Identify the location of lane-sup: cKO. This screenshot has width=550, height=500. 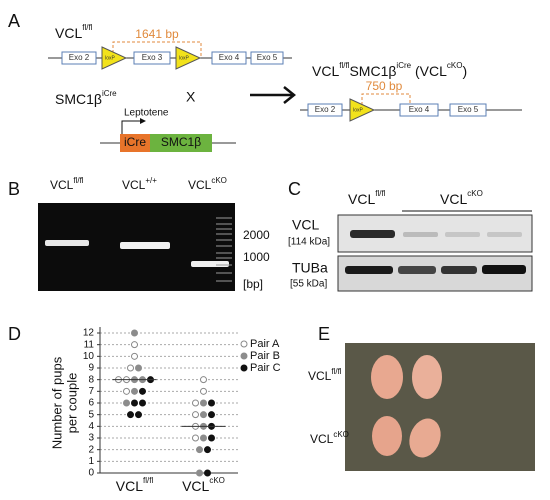
(219, 180).